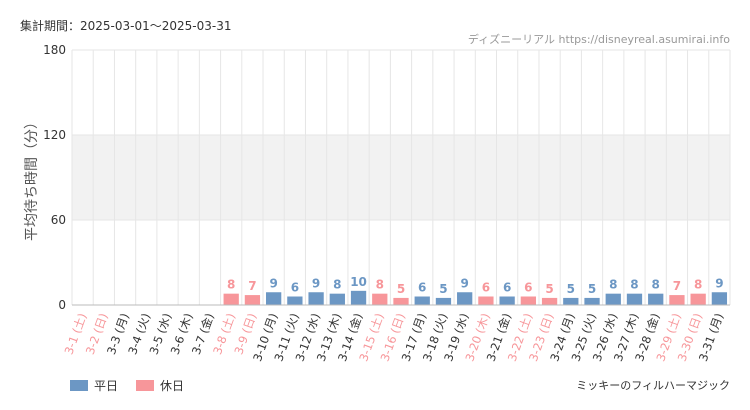 The image size is (750, 410). I want to click on value-labels: 8 7 9 6 9 8 10 8 5 6 5 9 6 6 6 5 5 5 8 8 8 7 8 9, so click(475, 285).